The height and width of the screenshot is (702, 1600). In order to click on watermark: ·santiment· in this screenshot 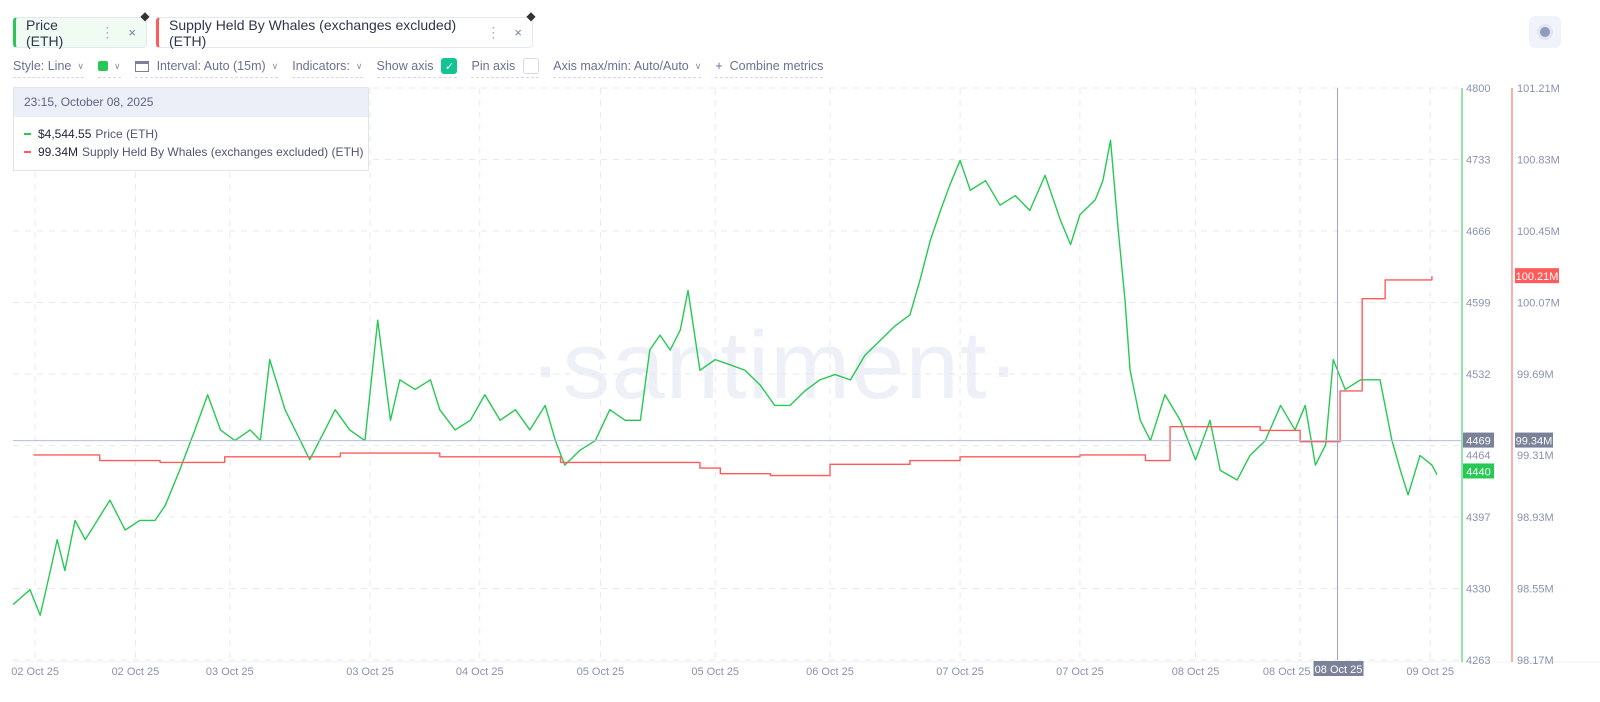, I will do `click(774, 365)`.